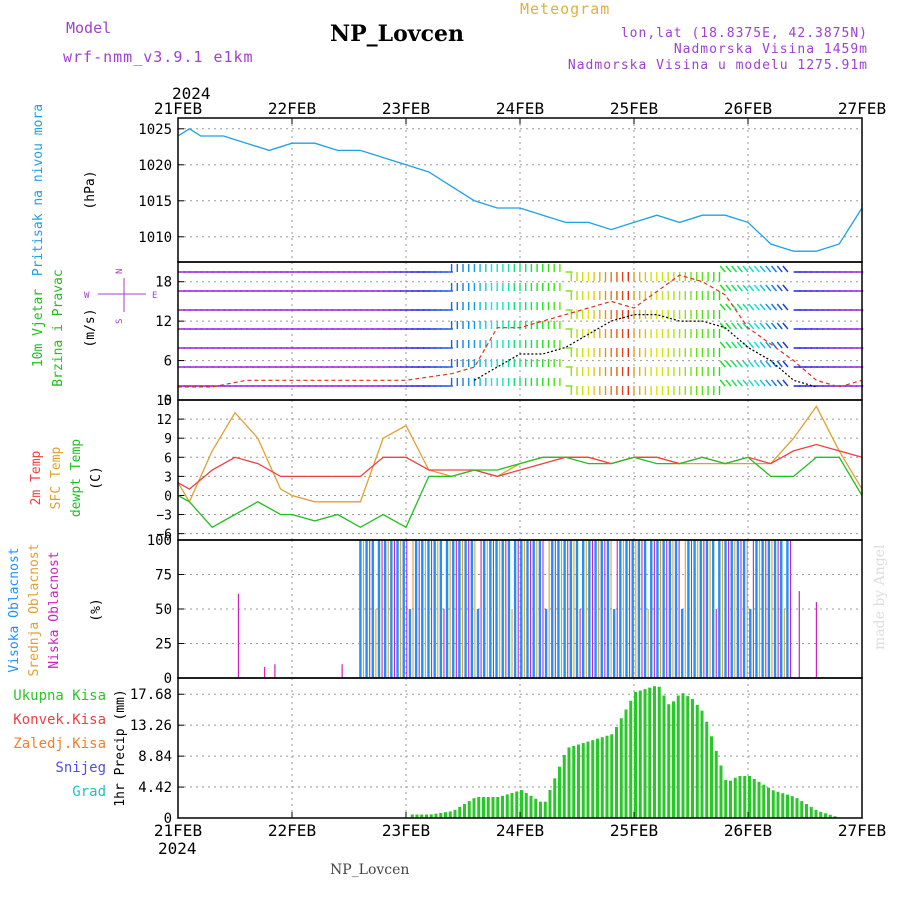 Image resolution: width=900 pixels, height=900 pixels. Describe the element at coordinates (59, 696) in the screenshot. I see `precip-legend-item: Ukupna Kisa` at that location.